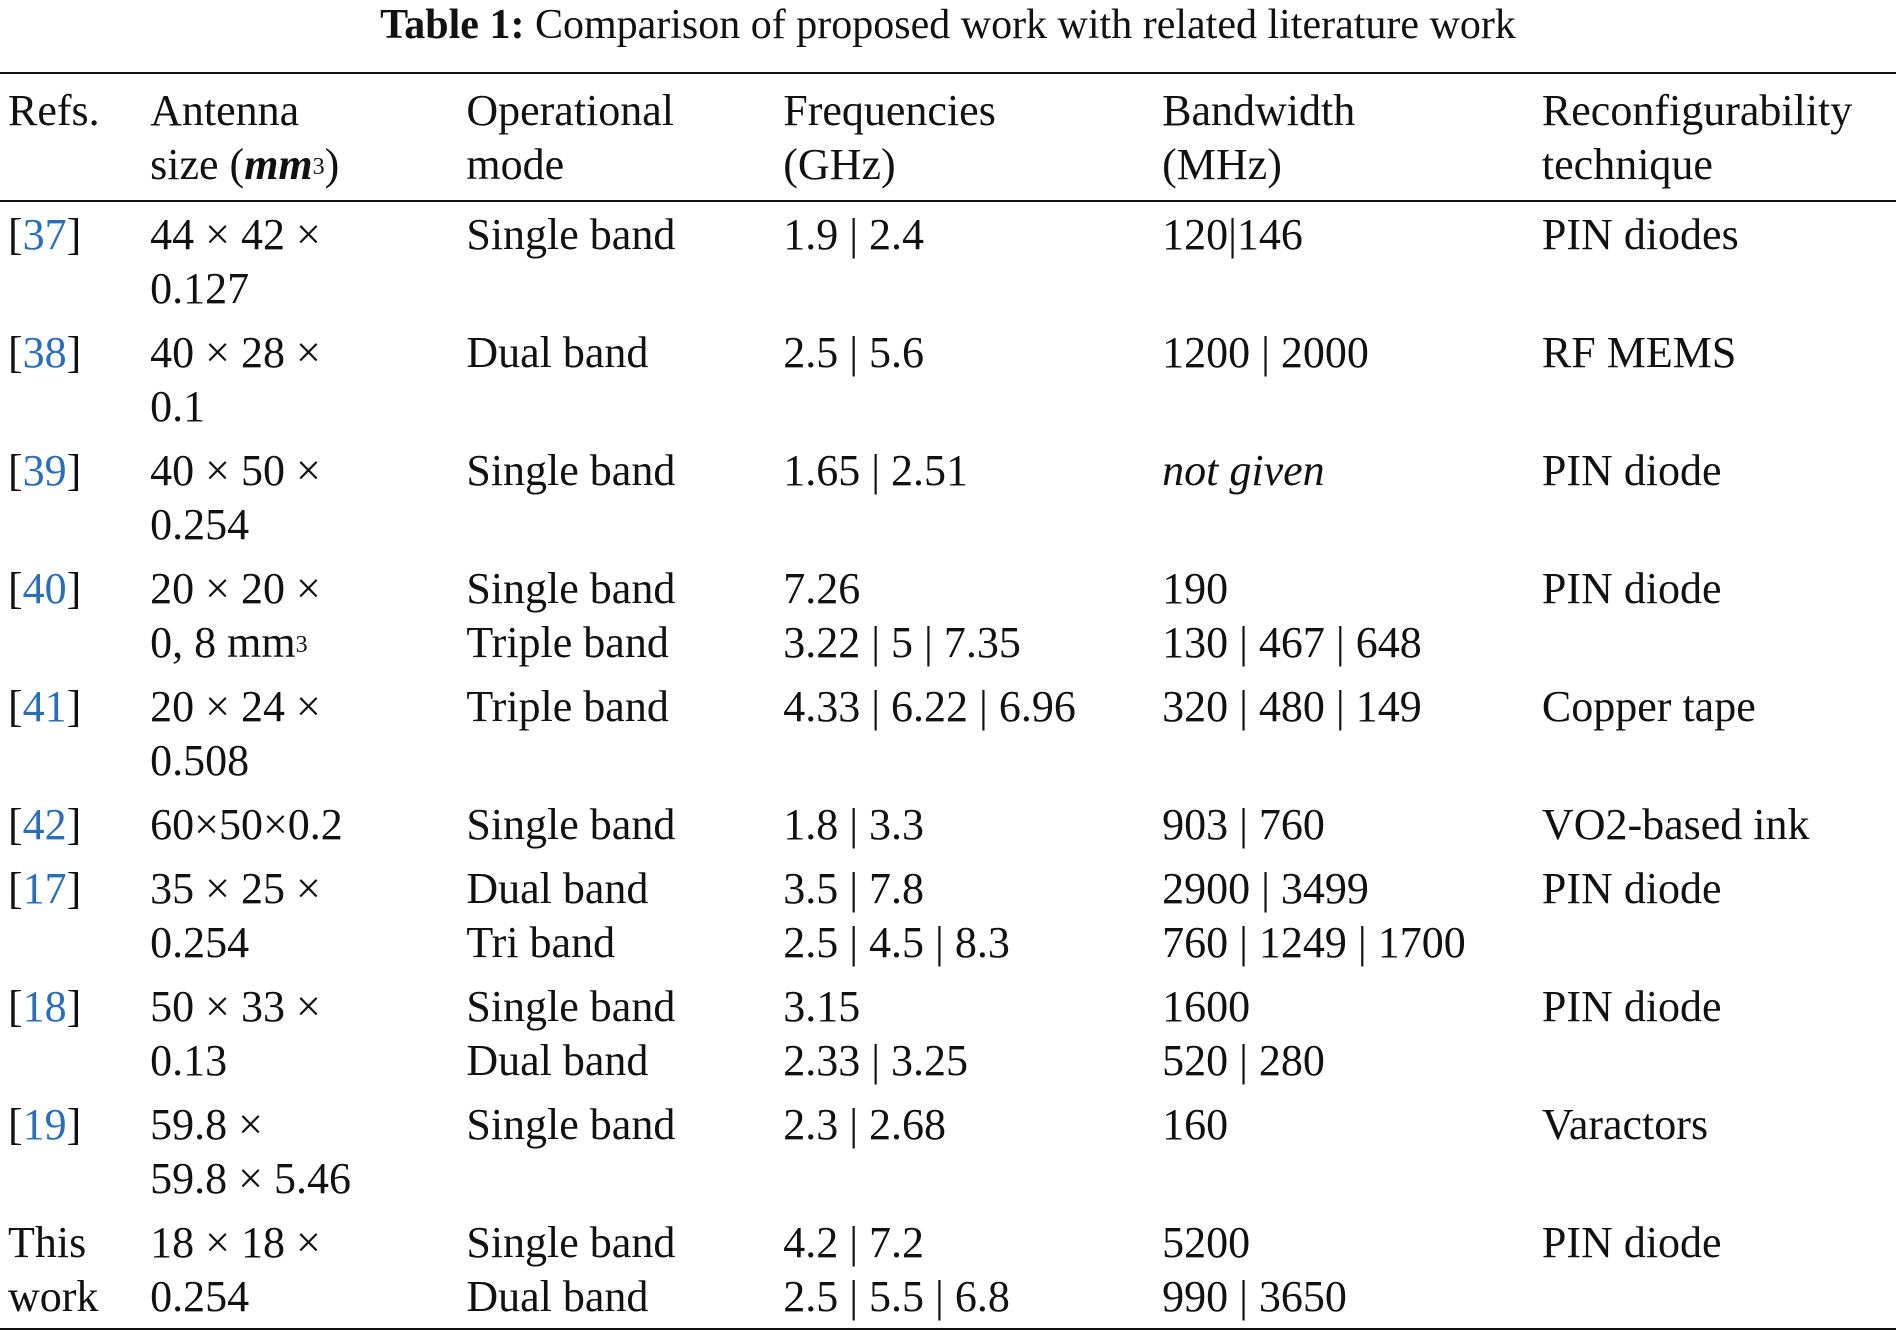 Image resolution: width=1896 pixels, height=1330 pixels. I want to click on cell-antenna-size: 40 × 50 × 0.254, so click(300, 497).